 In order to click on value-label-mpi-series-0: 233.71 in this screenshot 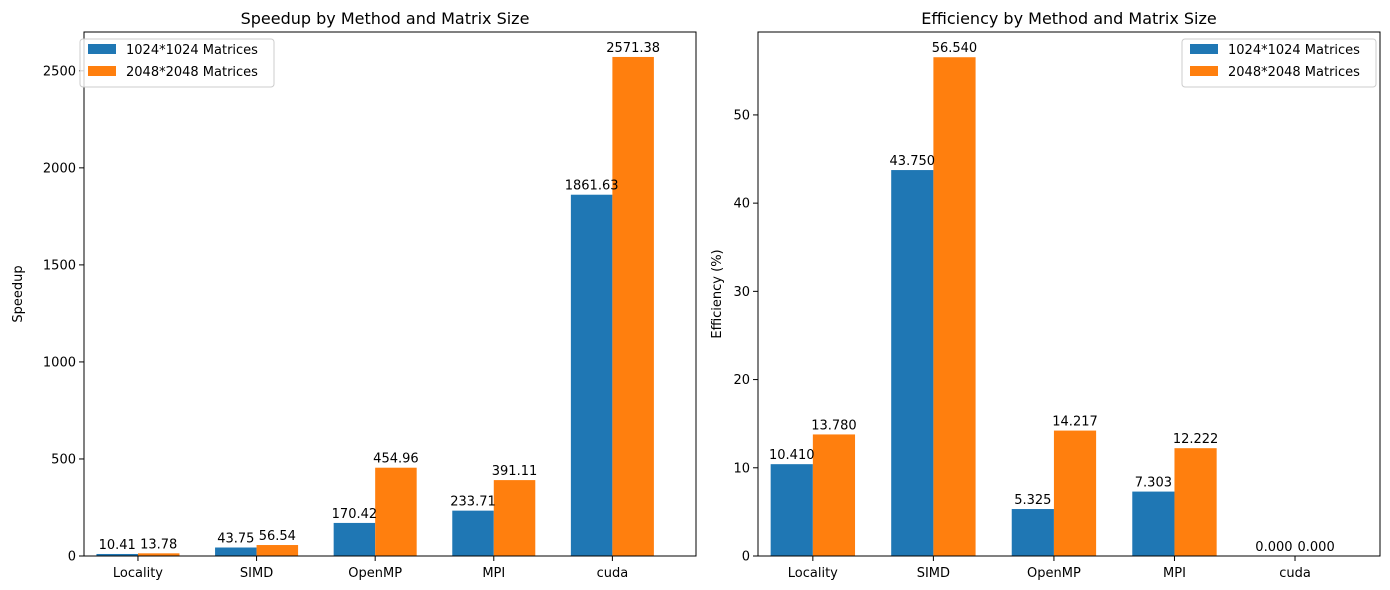, I will do `click(473, 502)`.